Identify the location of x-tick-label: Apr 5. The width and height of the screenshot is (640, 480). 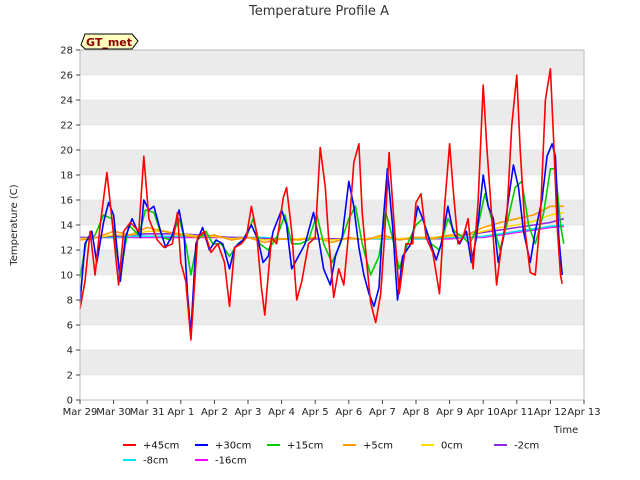
(315, 412).